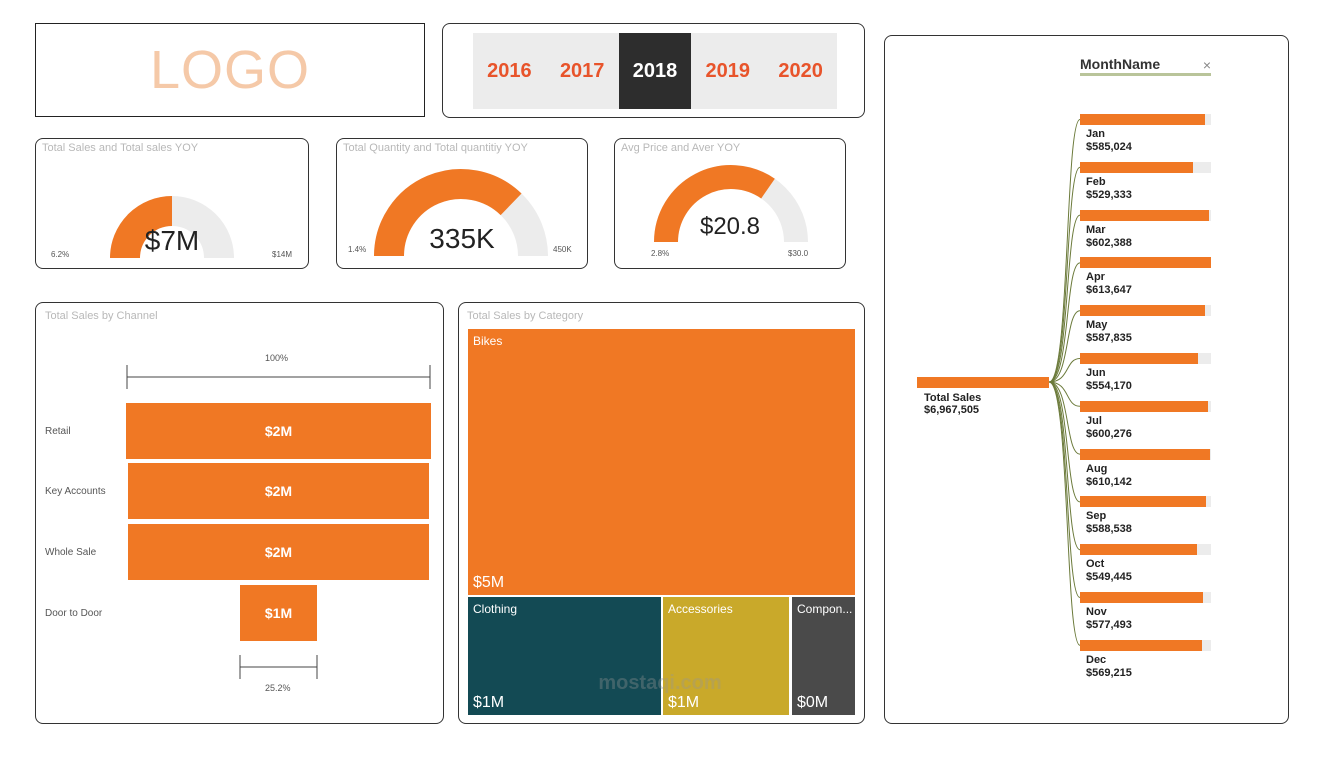 The image size is (1321, 762). What do you see at coordinates (728, 70) in the screenshot?
I see `year-2019-button: 2019` at bounding box center [728, 70].